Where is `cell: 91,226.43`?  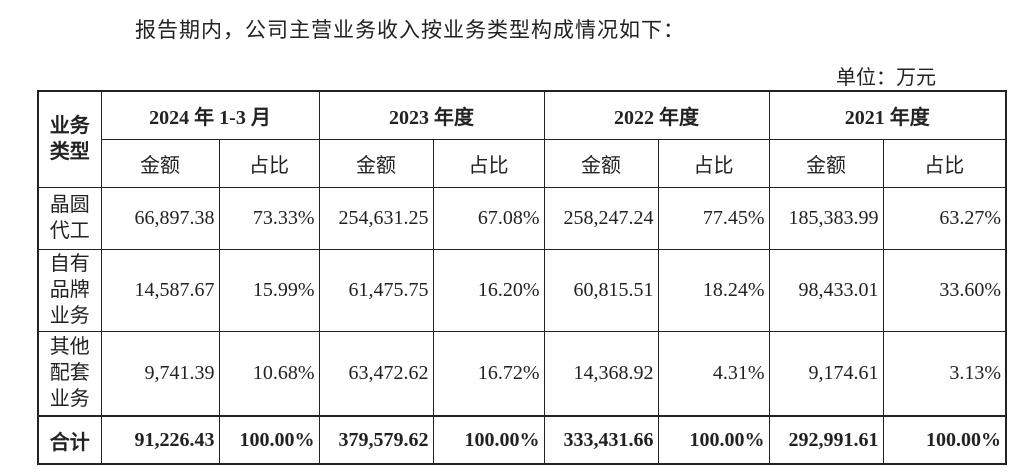 cell: 91,226.43 is located at coordinates (160, 440).